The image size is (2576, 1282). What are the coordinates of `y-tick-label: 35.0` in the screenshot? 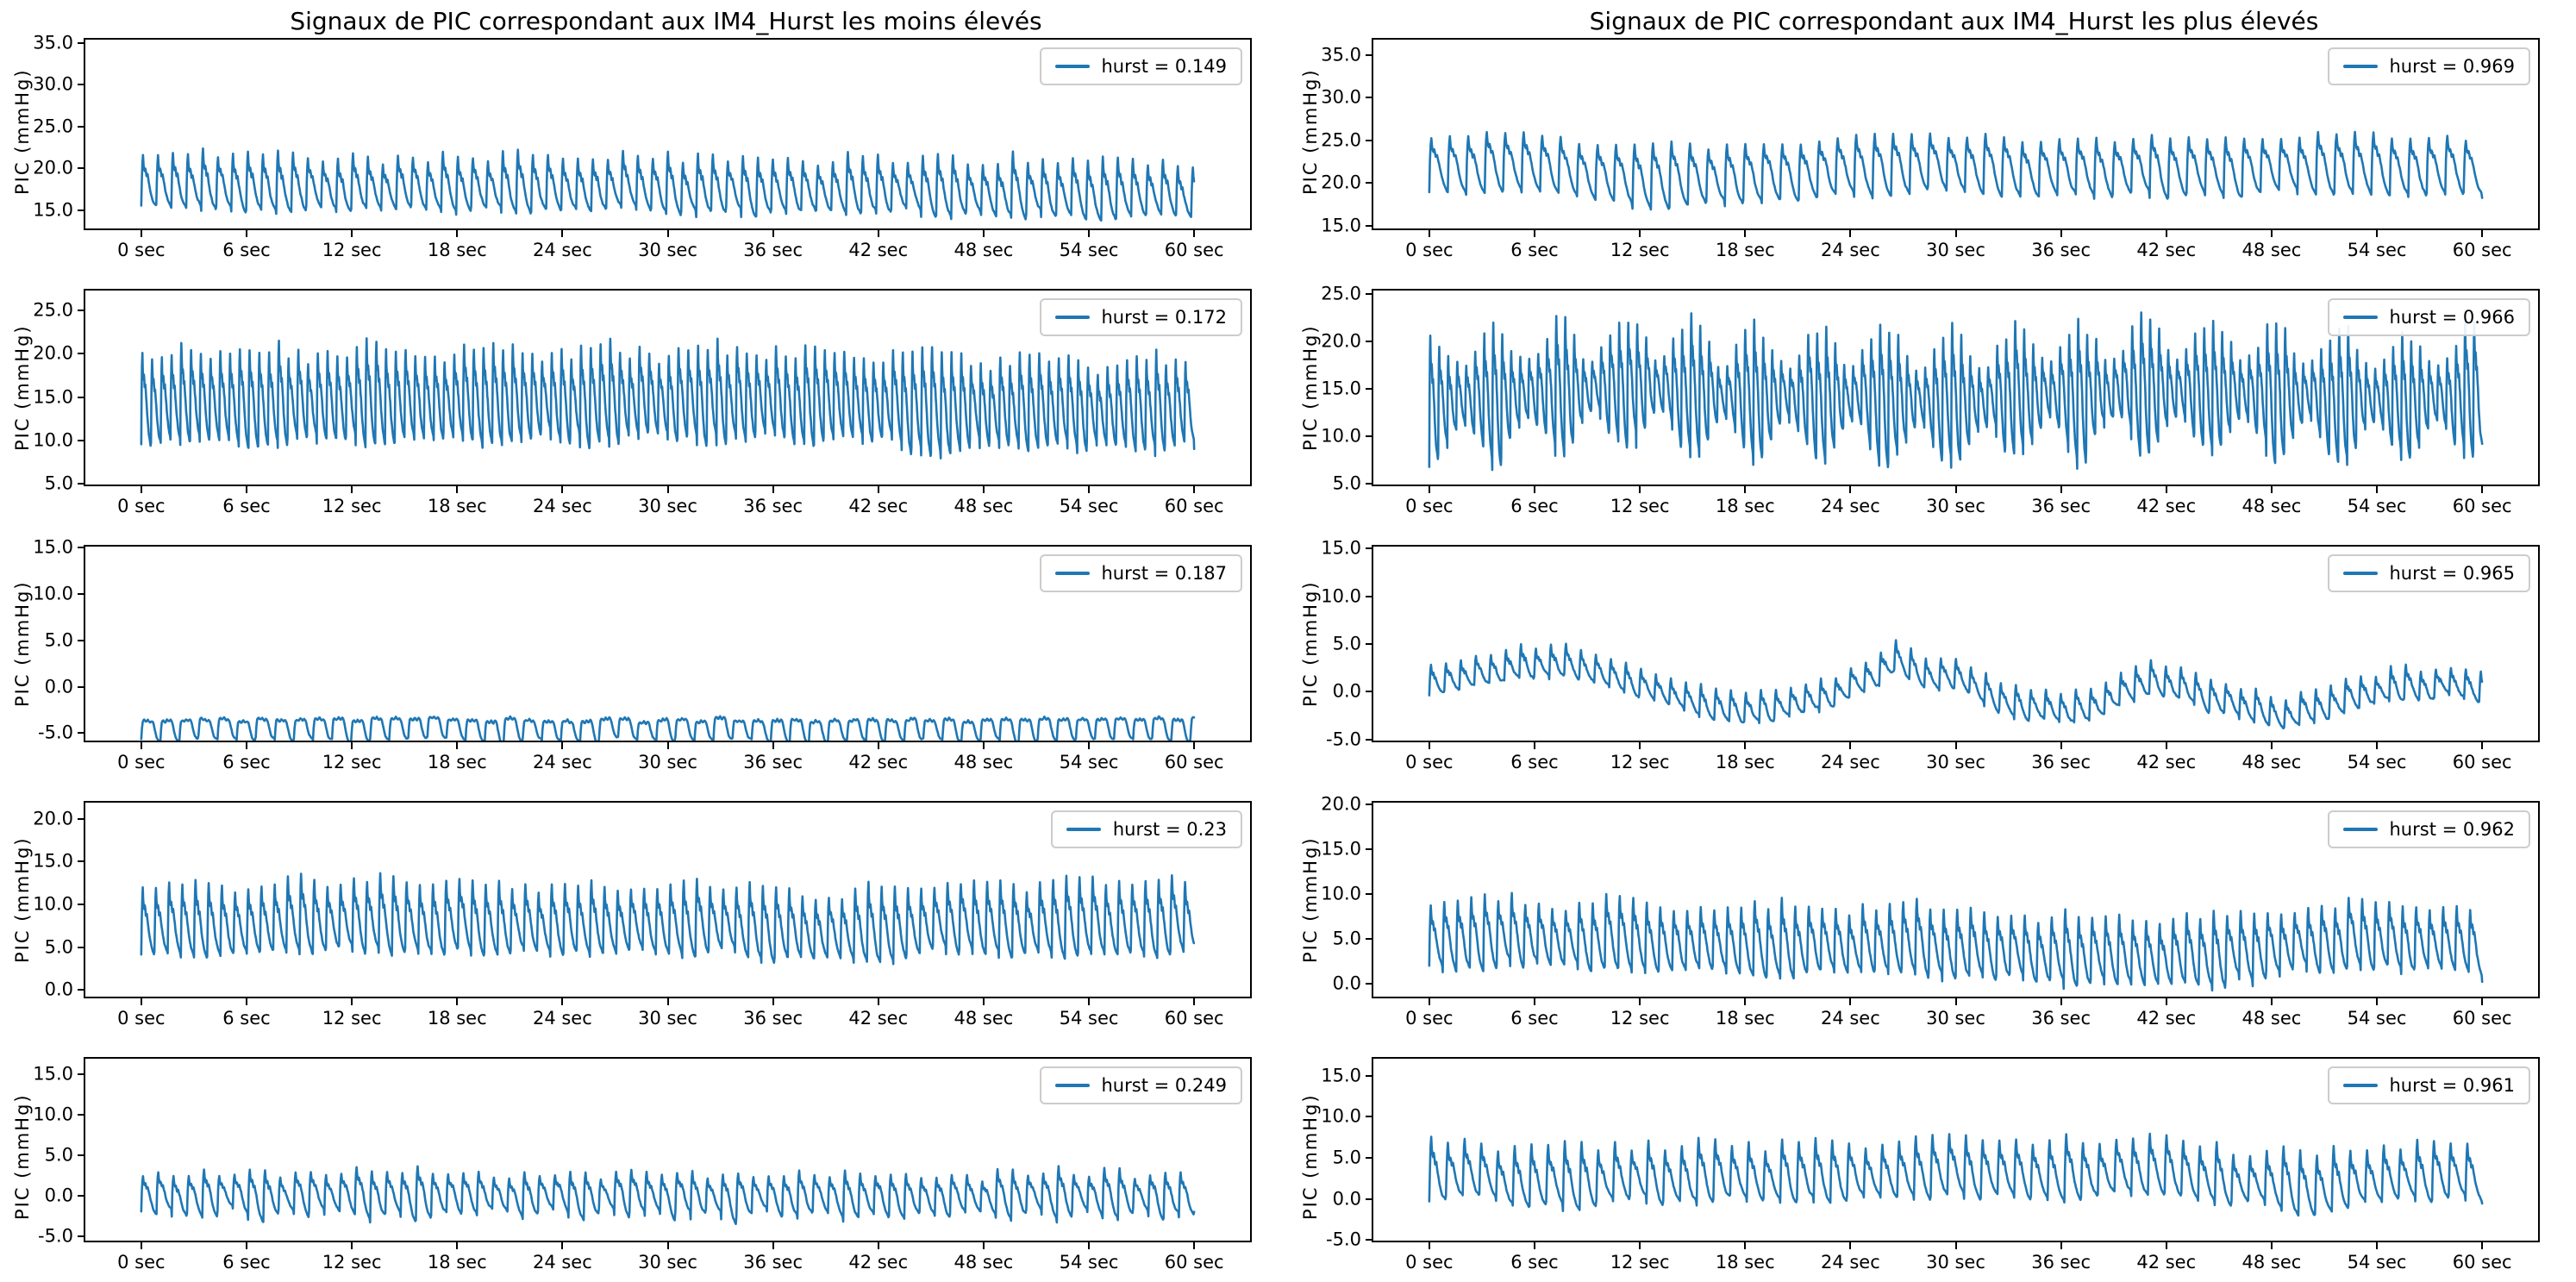 It's located at (53, 42).